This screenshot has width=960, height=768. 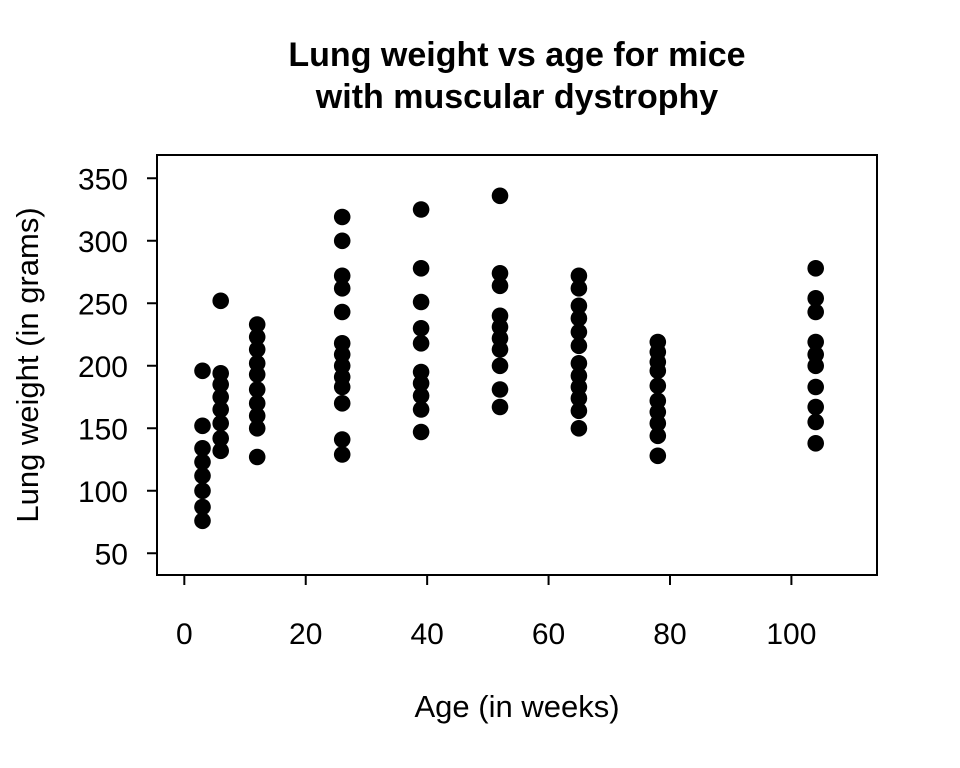 I want to click on y-tick-label: 100, so click(x=103, y=492).